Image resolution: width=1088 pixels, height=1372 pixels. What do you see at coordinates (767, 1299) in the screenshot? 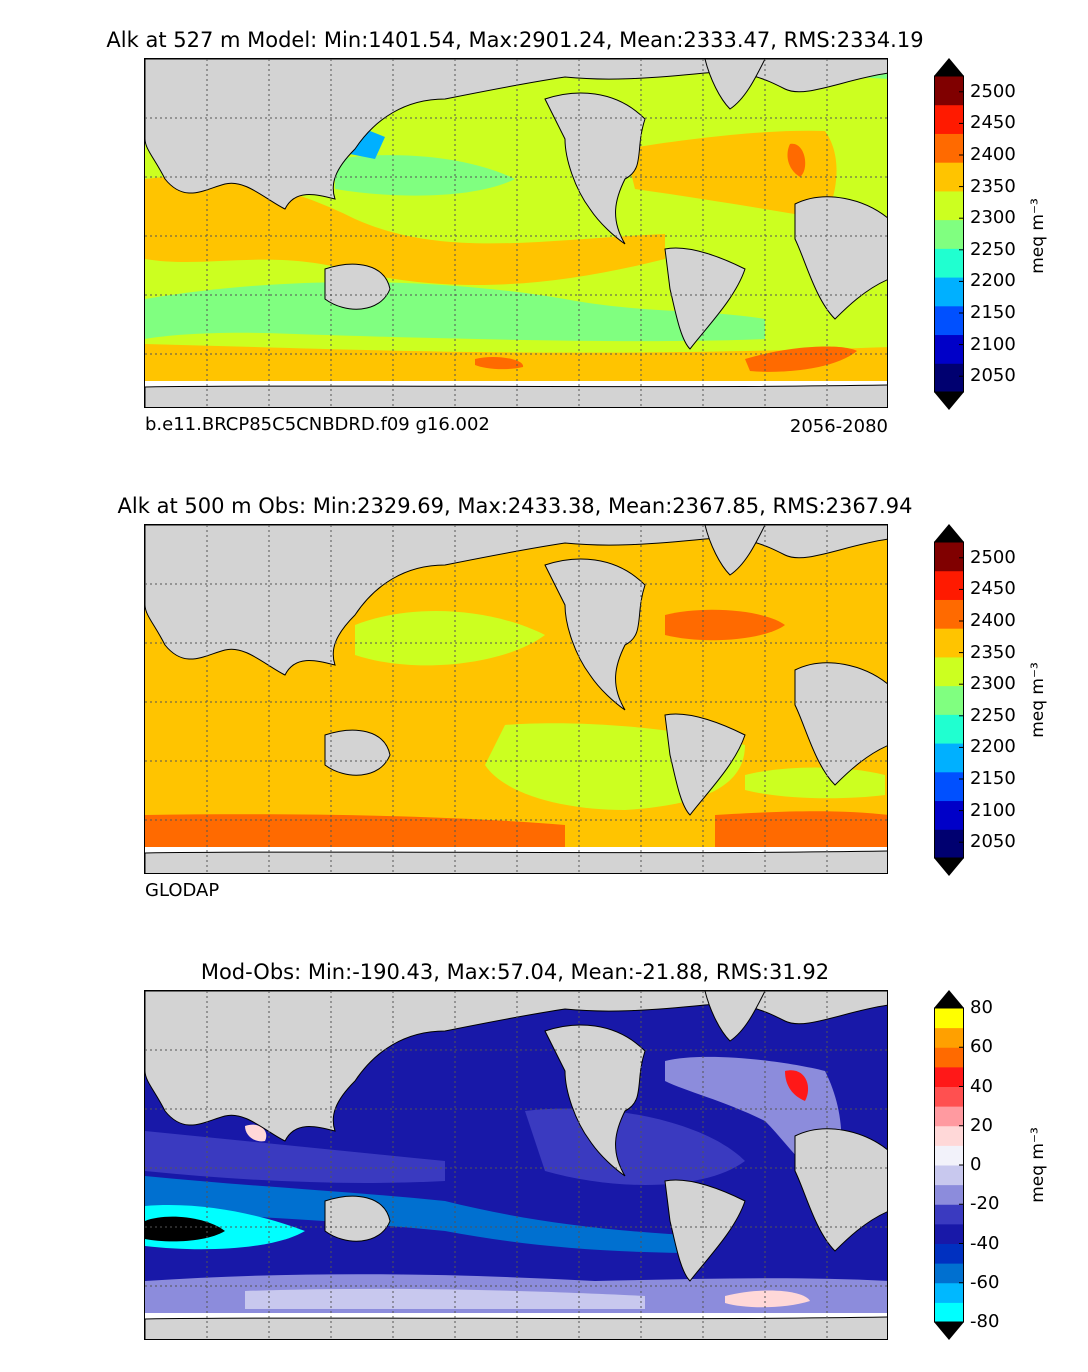
I see `south-pink` at bounding box center [767, 1299].